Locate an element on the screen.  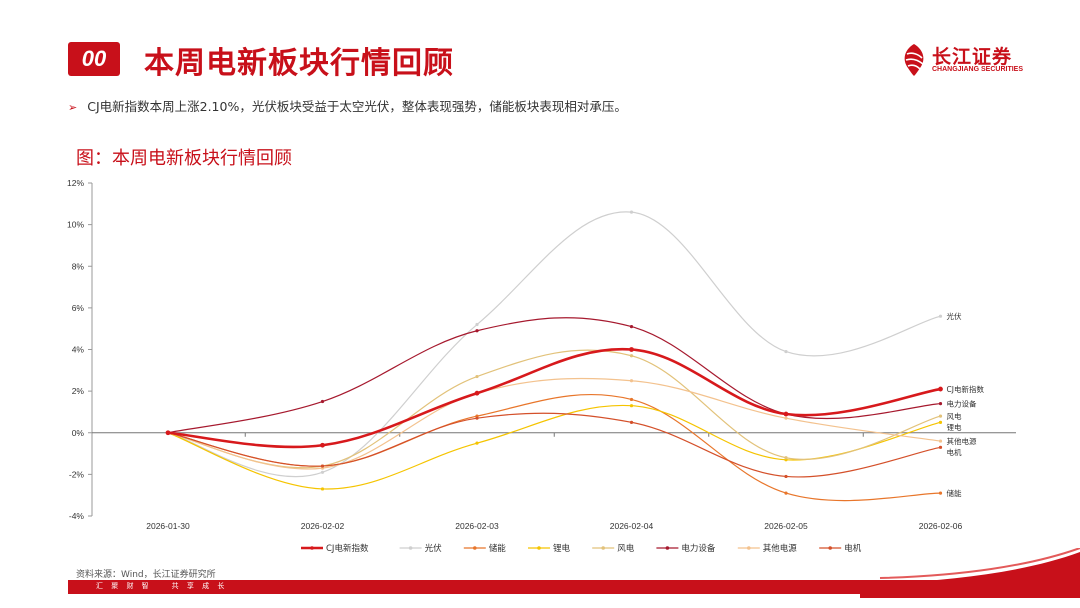
logo-english-name: CHANGJIANG SECURITIES is located at coordinates (978, 69).